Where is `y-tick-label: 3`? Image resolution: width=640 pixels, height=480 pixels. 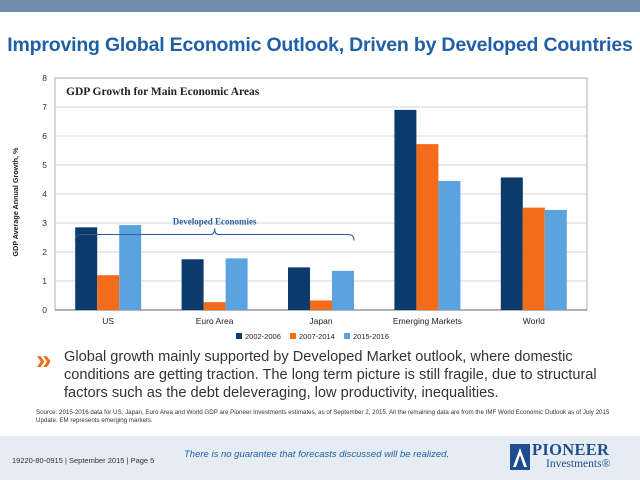
y-tick-label: 3 is located at coordinates (44, 223).